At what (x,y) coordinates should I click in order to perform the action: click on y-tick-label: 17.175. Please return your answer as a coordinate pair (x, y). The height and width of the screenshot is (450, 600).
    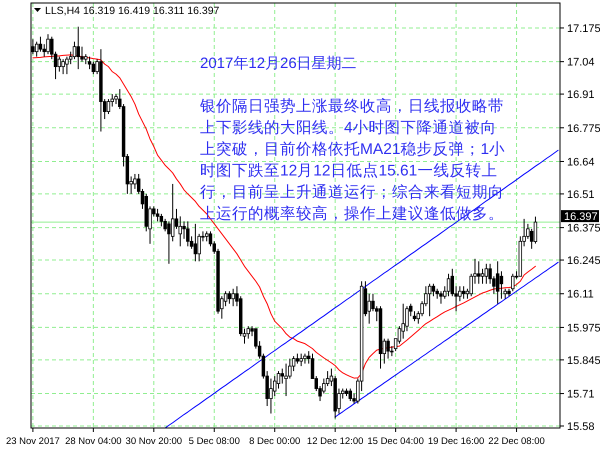
    Looking at the image, I should click on (583, 28).